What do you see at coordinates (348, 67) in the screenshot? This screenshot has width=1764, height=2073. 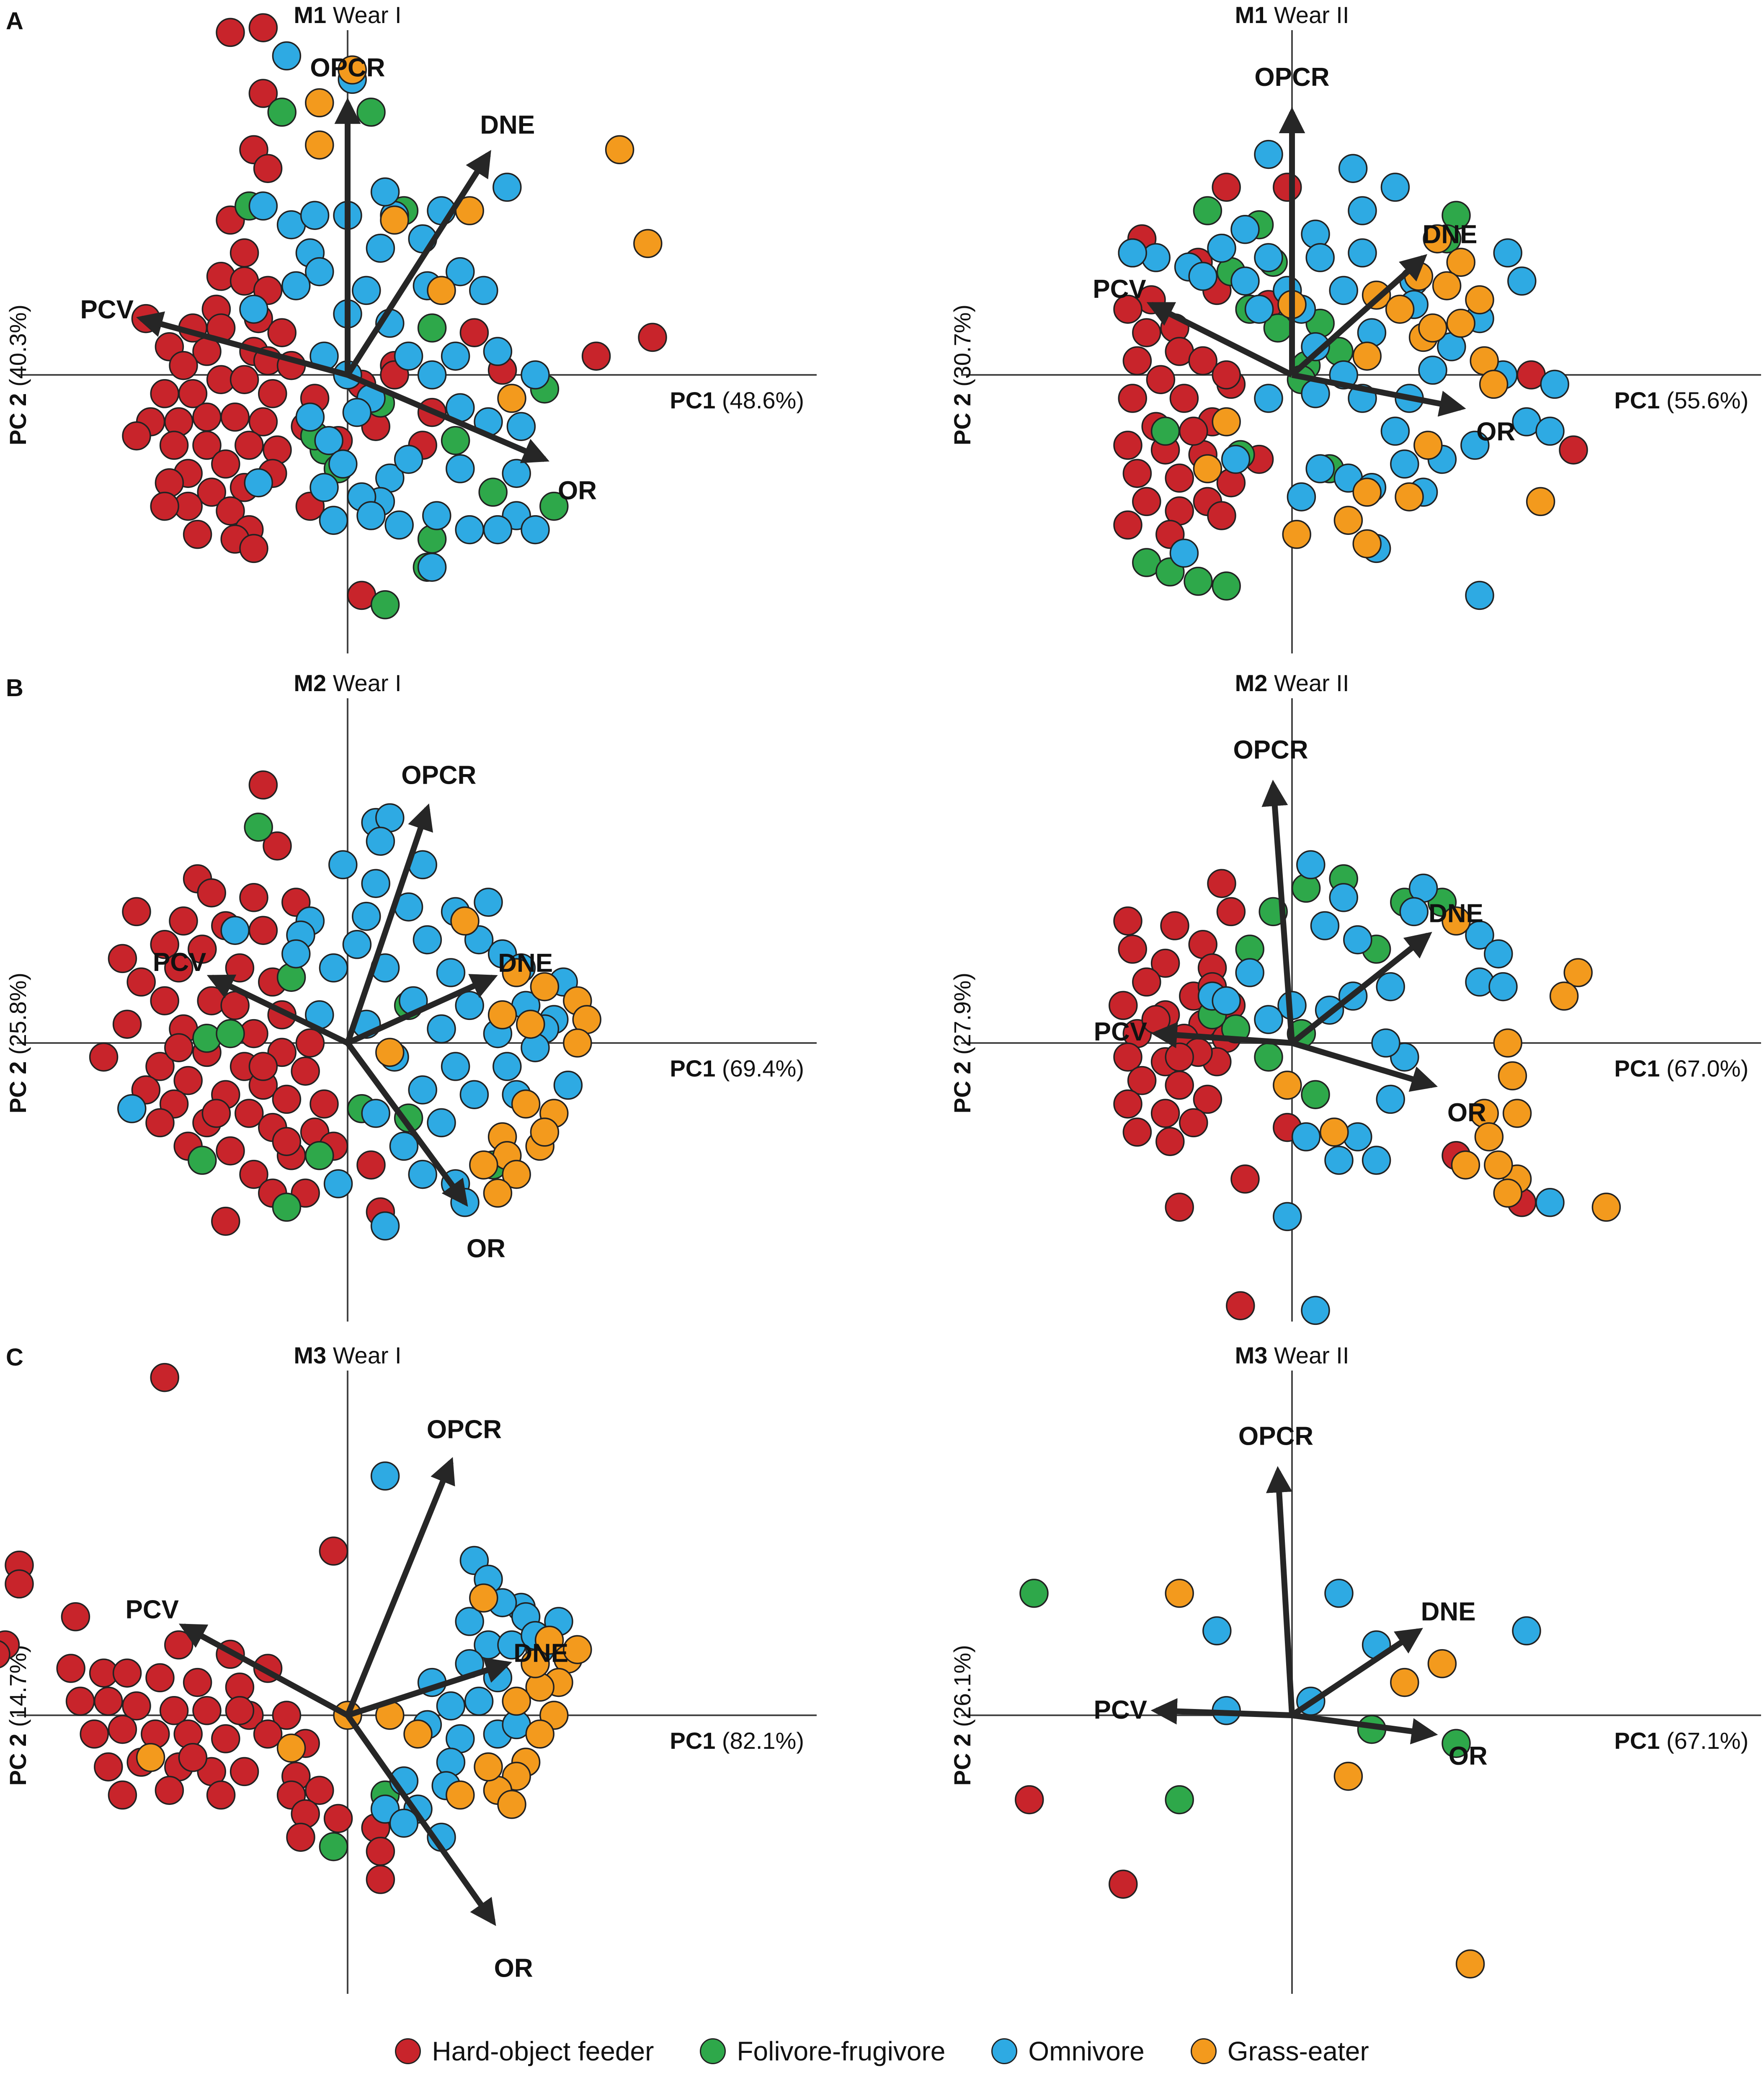 I see `plot-m1-wear-i-vector-label-opcr: OPCR` at bounding box center [348, 67].